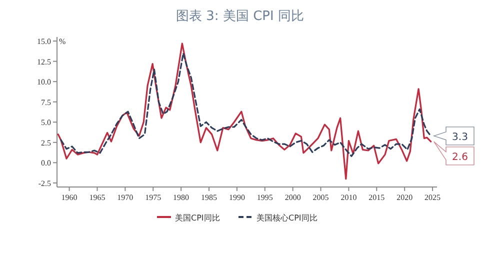 Image resolution: width=500 pixels, height=261 pixels. I want to click on x-tick-label: 1990, so click(236, 197).